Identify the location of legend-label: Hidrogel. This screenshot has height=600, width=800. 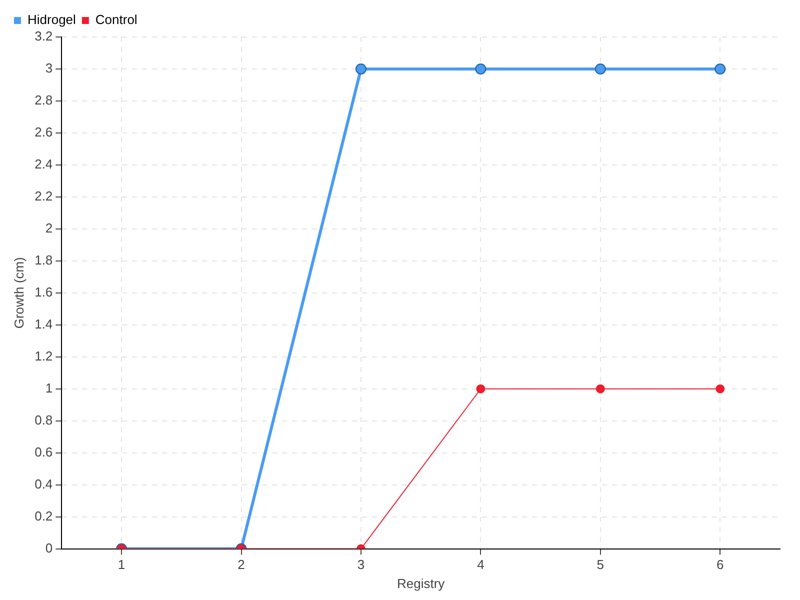
(52, 20).